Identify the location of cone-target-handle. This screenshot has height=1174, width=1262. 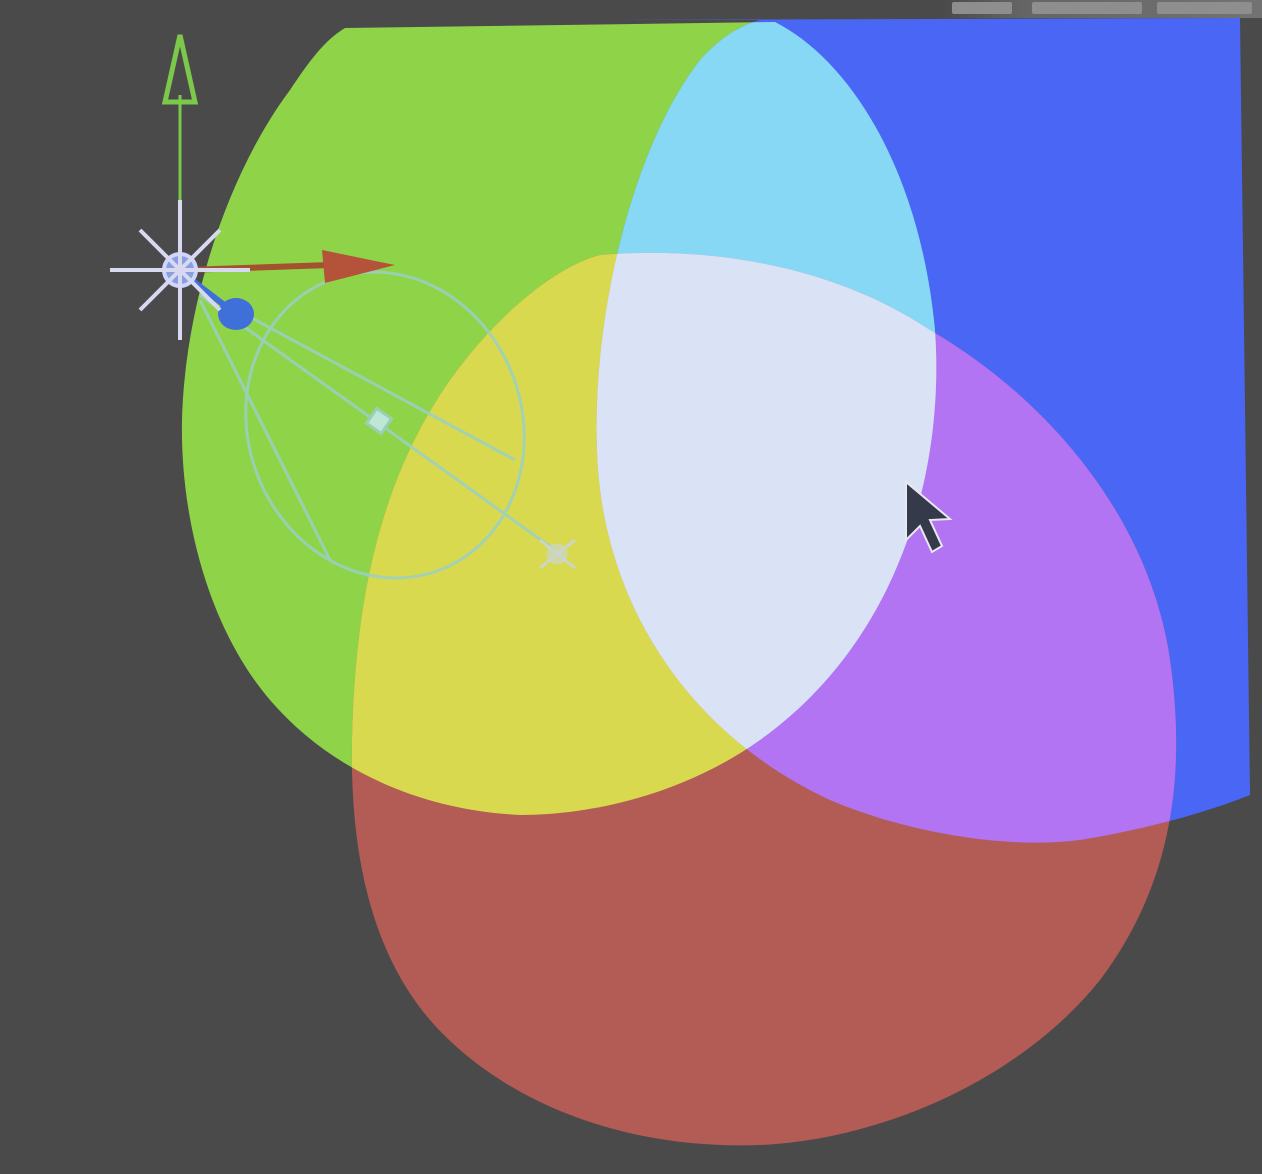
(557, 554).